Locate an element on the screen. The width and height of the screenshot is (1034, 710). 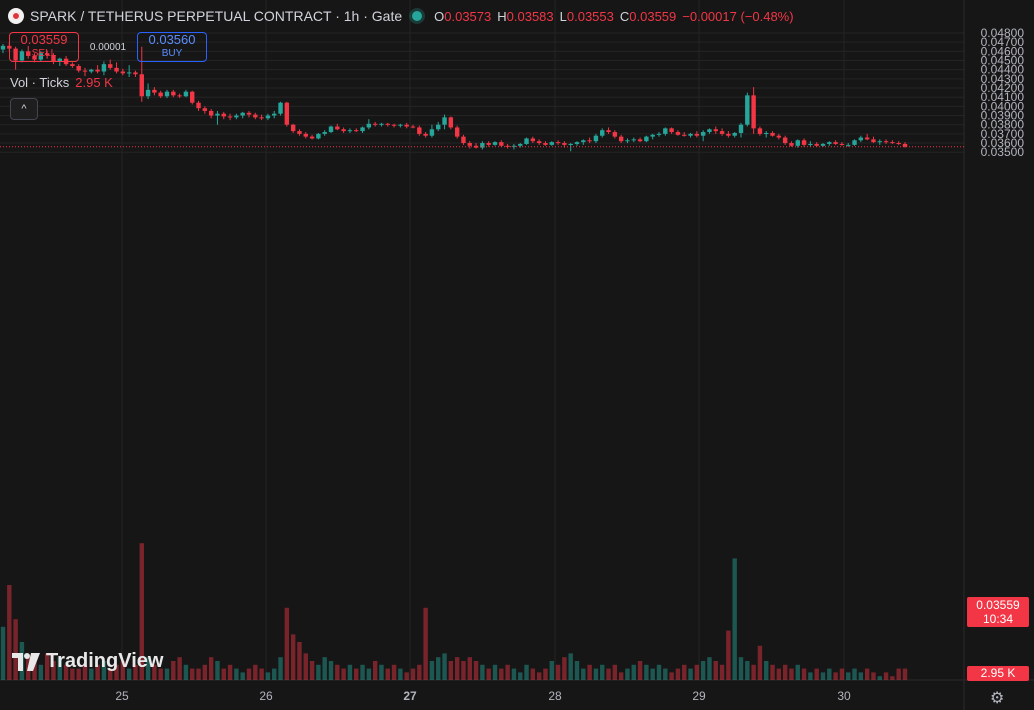
last-price-label: 0.03559 10:34 is located at coordinates (998, 612).